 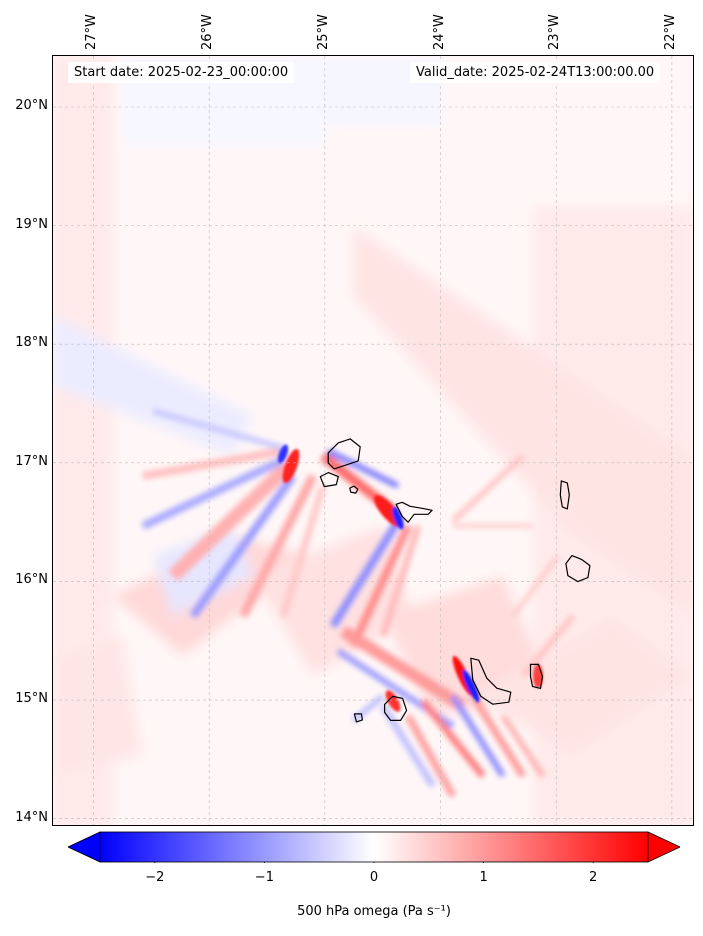 I want to click on lat-tick-label: 20°N, so click(x=31, y=105).